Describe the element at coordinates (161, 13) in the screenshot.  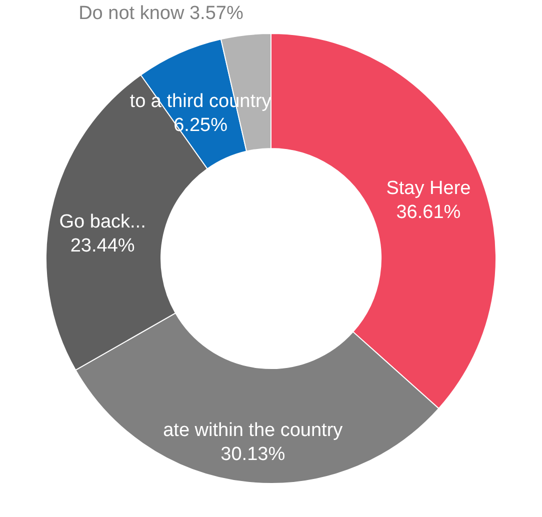
I see `slice-label: Do not know 3.57%` at that location.